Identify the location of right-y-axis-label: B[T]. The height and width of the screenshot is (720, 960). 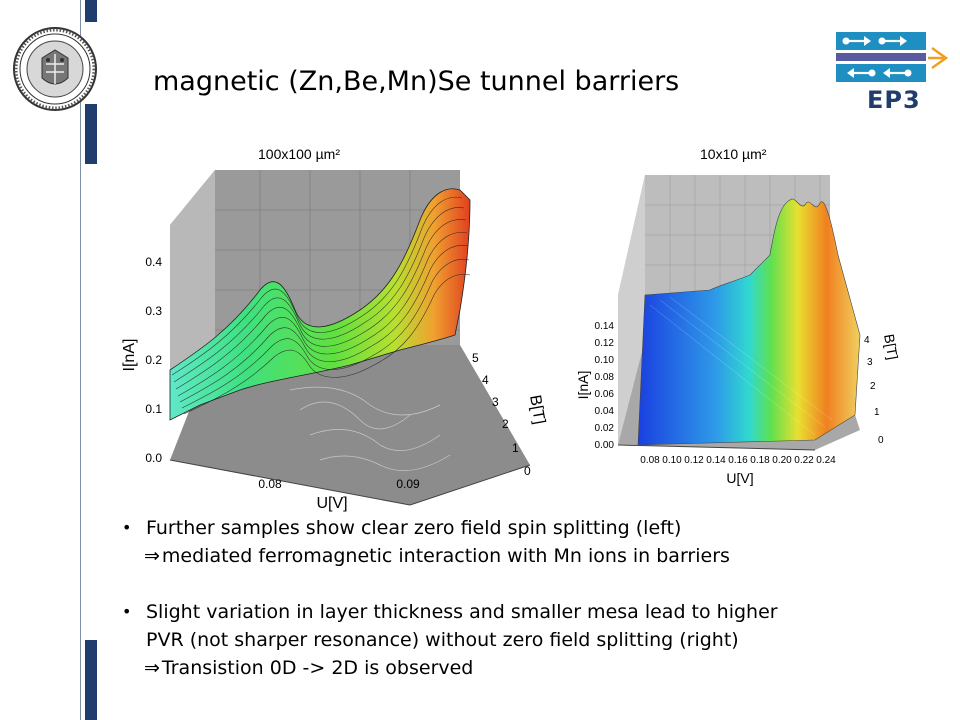
(891, 347).